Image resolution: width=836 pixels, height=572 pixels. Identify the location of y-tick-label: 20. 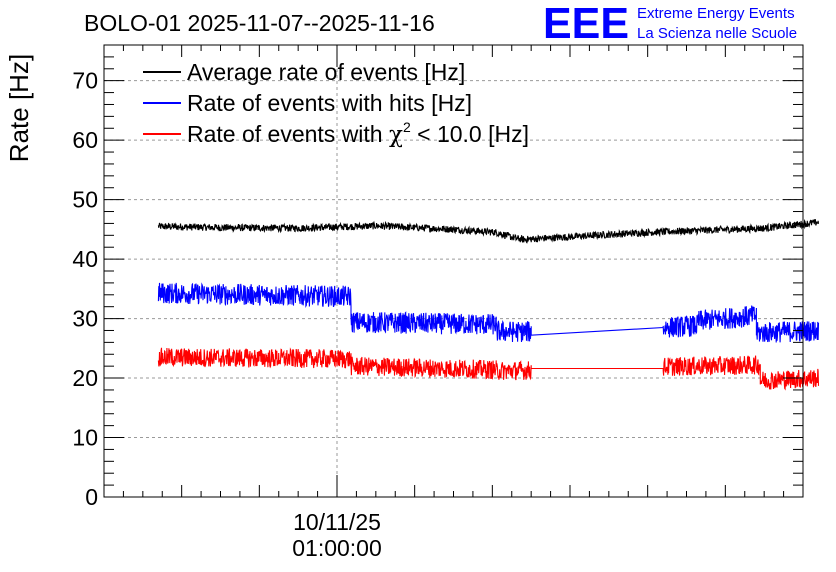
(85, 378).